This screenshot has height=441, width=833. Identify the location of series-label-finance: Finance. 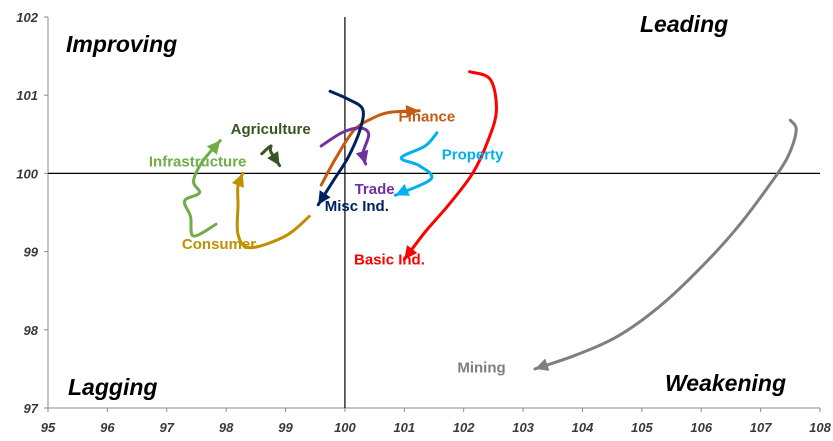
(427, 116).